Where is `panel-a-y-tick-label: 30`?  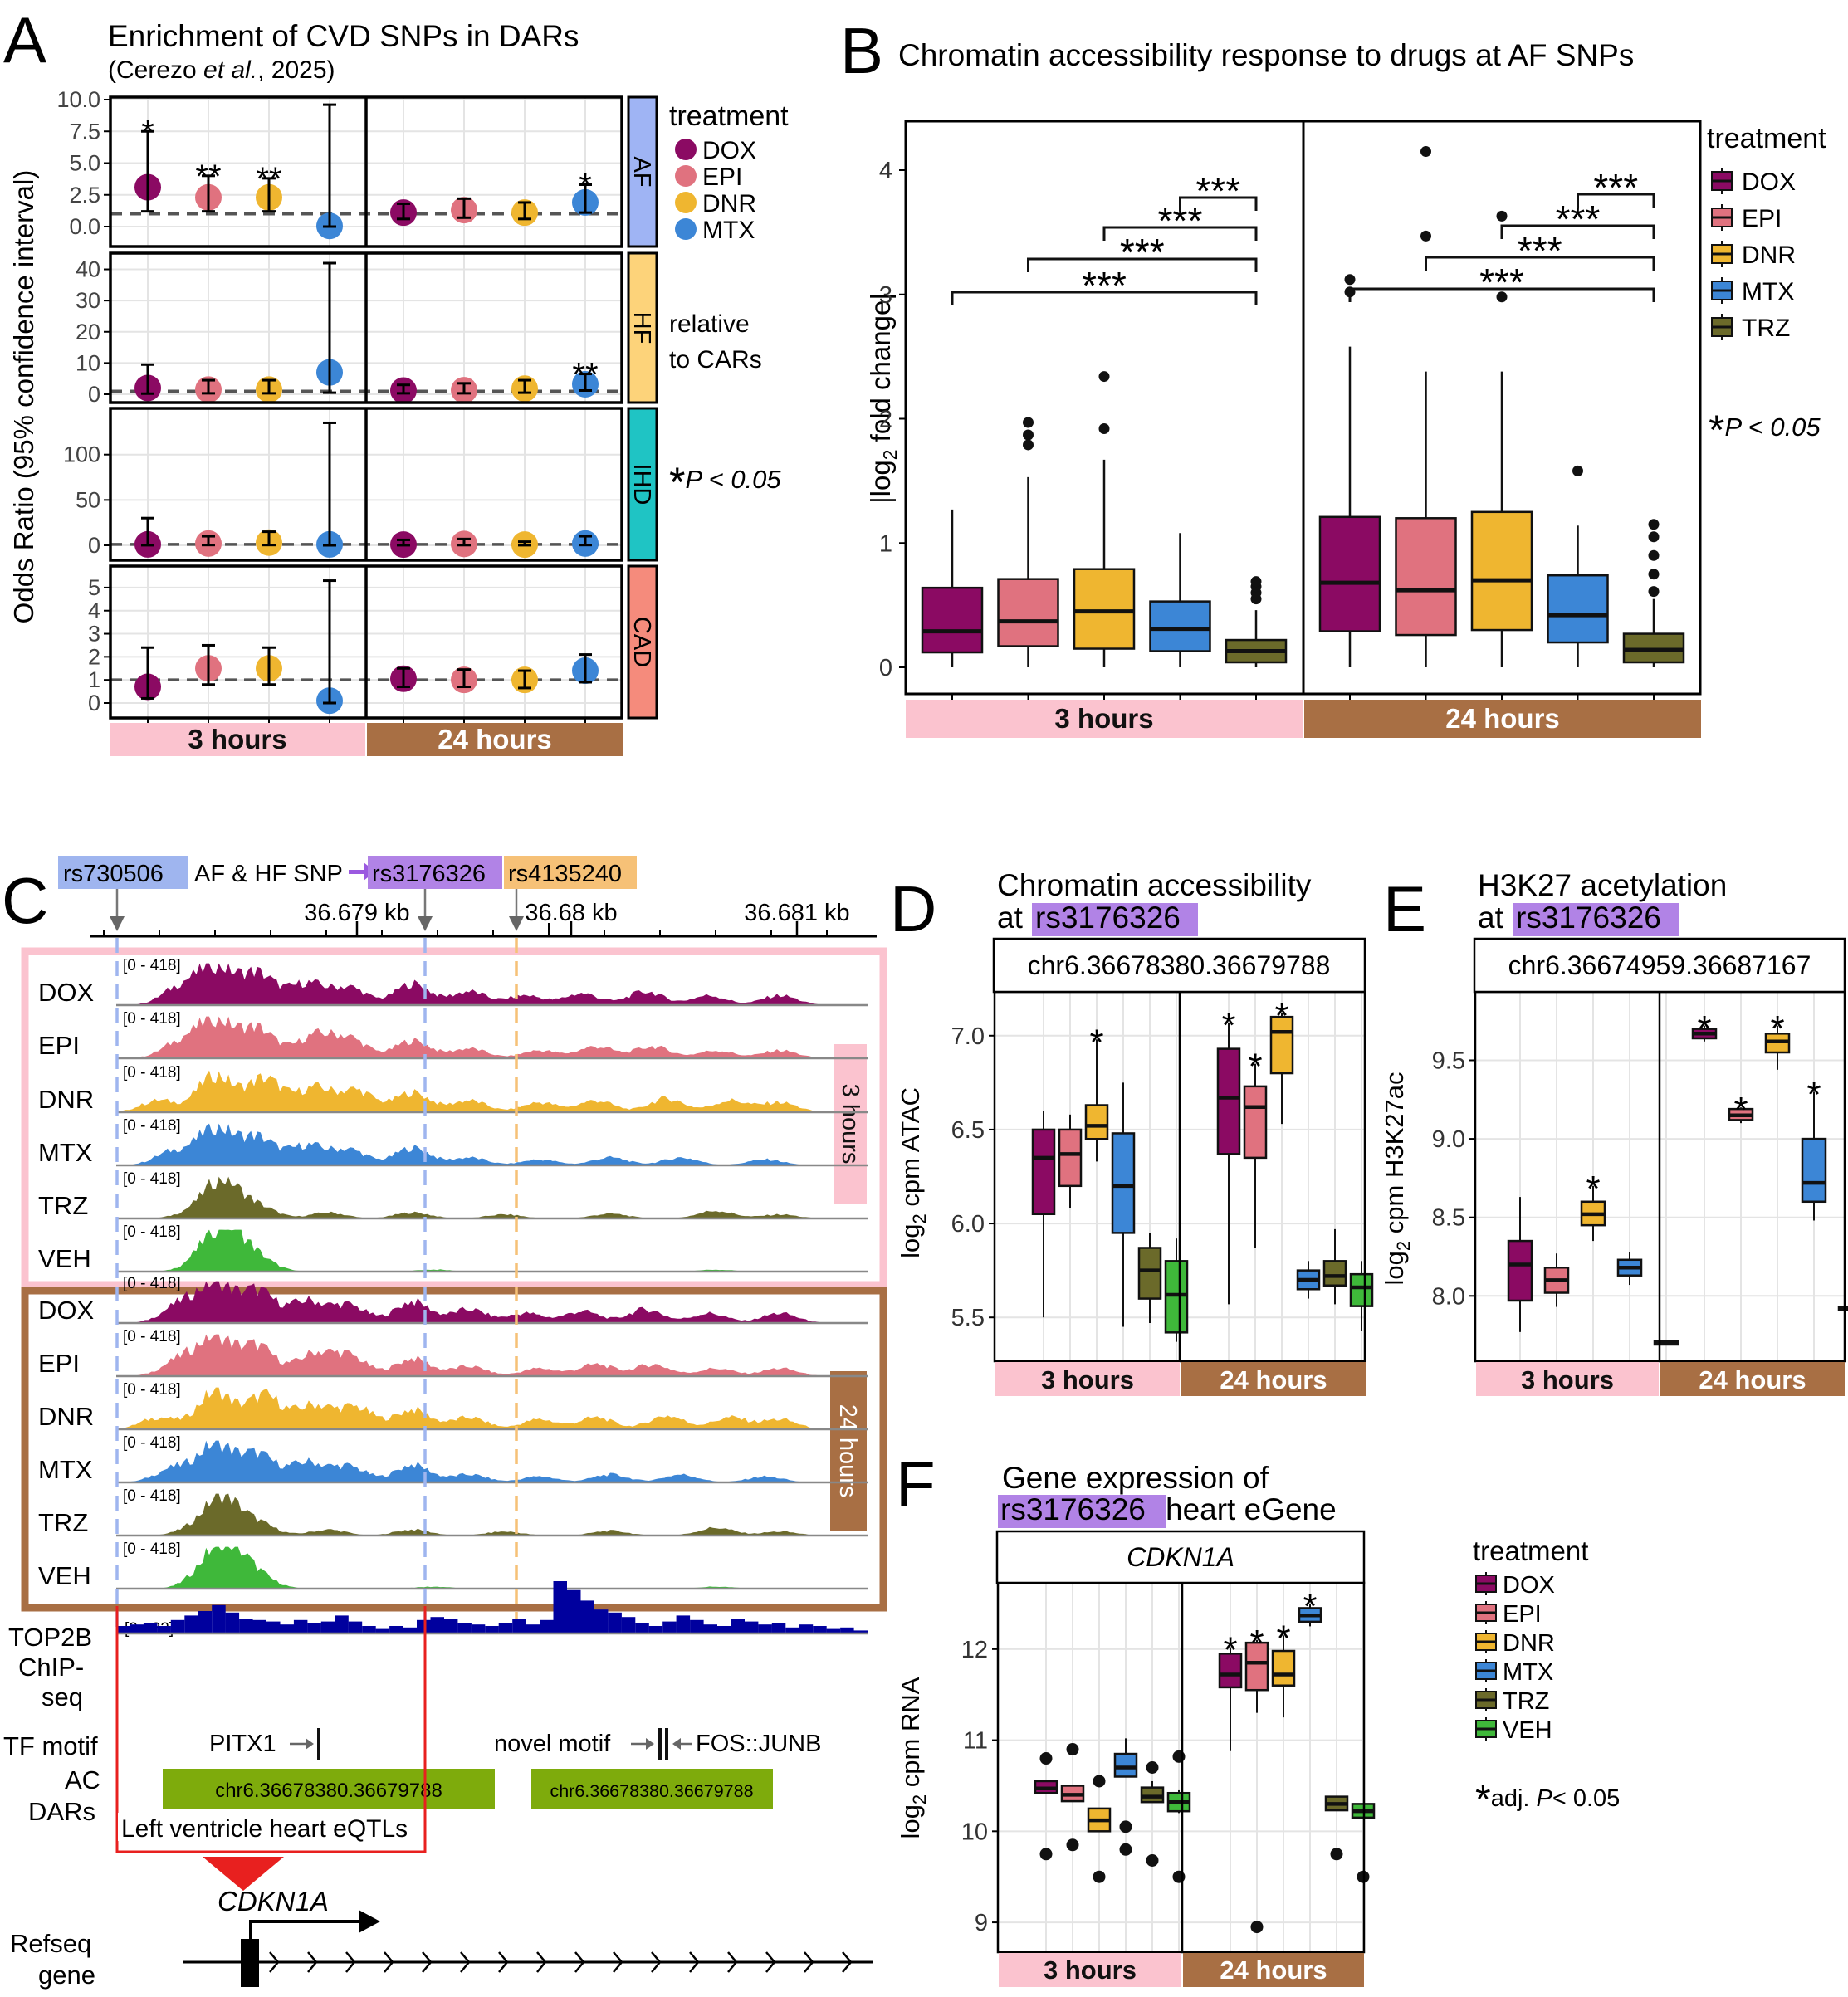
panel-a-y-tick-label: 30 is located at coordinates (88, 300).